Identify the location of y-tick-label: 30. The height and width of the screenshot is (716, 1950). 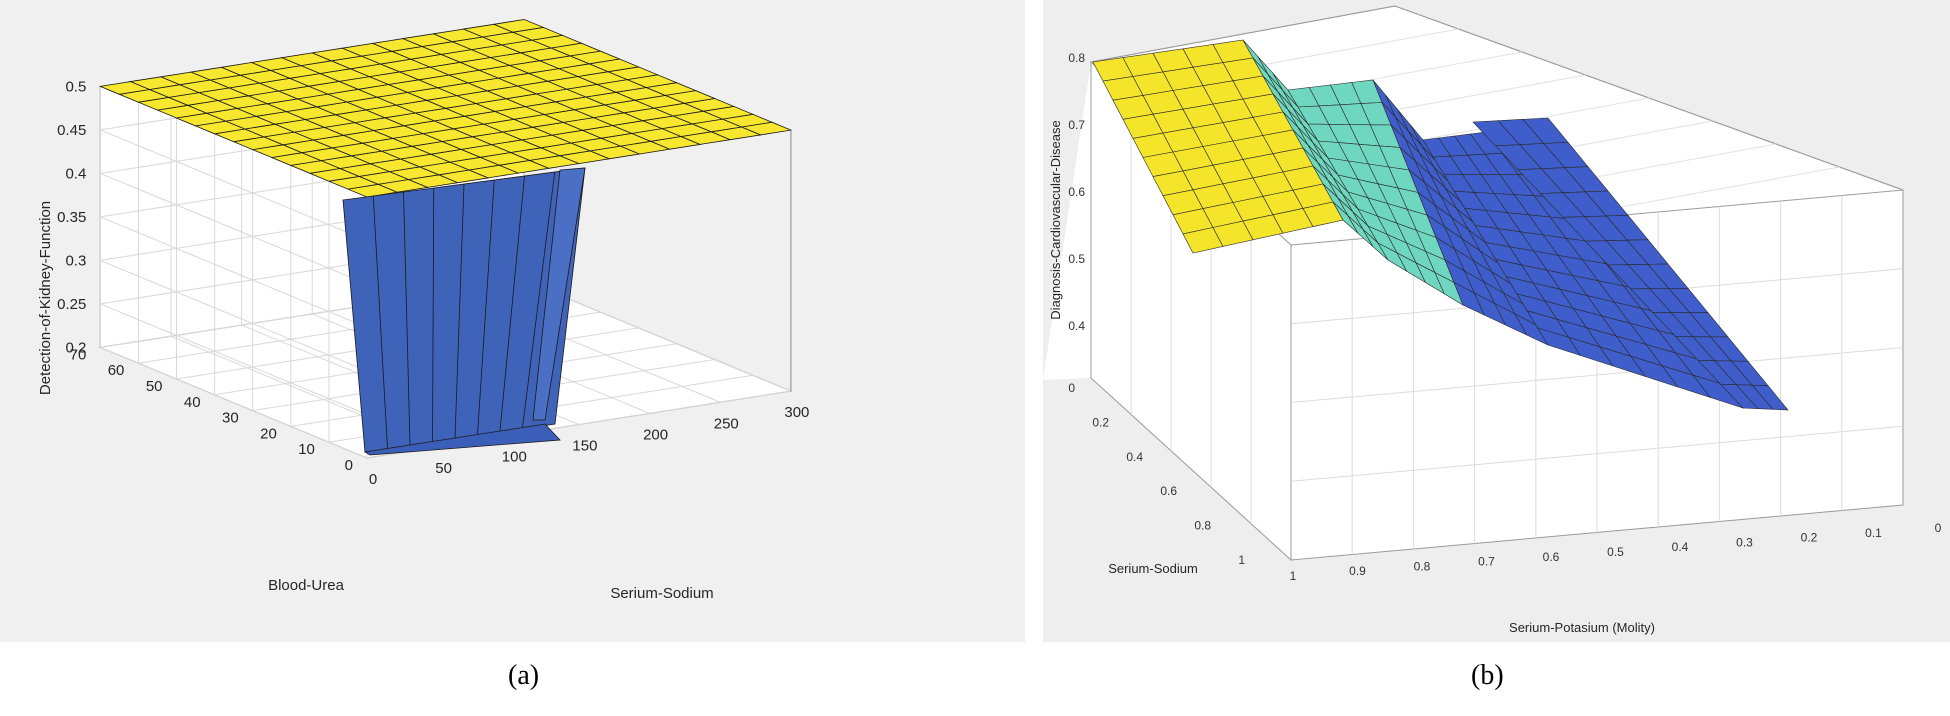
(230, 418).